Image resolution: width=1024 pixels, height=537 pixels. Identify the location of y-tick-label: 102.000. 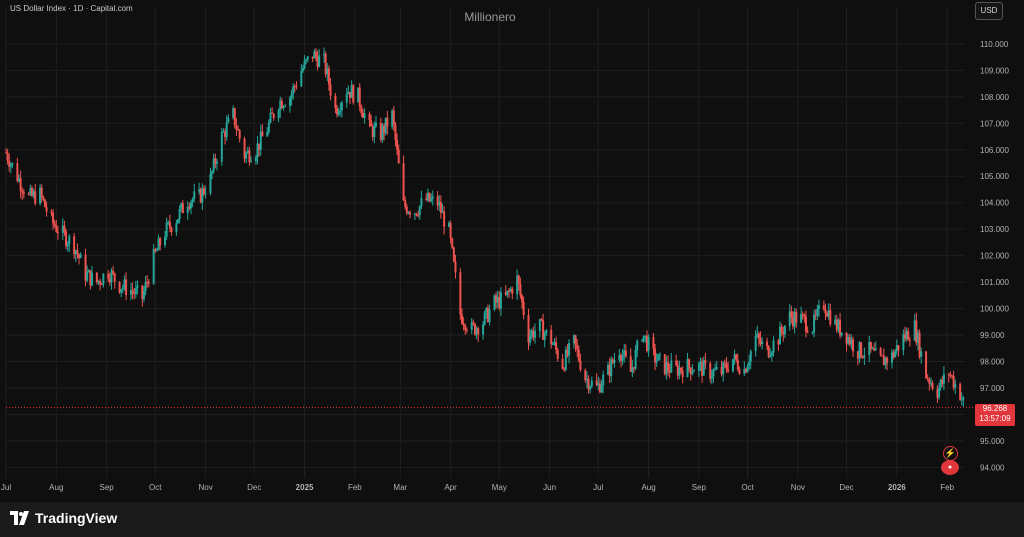
(994, 256).